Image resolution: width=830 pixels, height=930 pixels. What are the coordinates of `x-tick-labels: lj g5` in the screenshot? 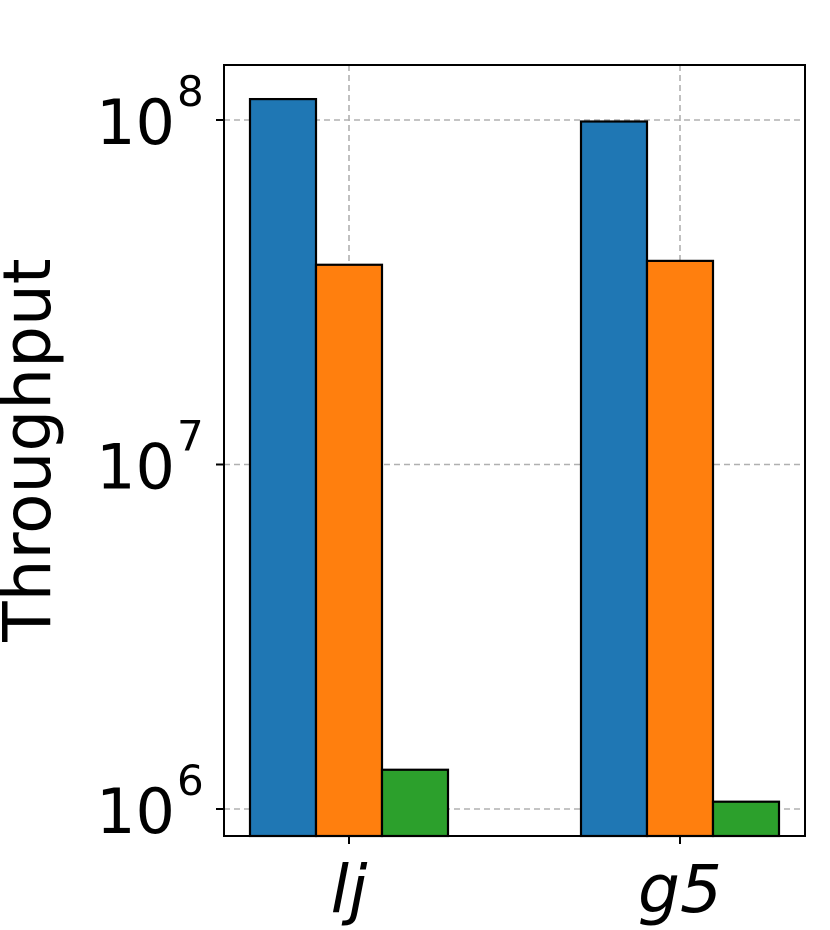 It's located at (526, 882).